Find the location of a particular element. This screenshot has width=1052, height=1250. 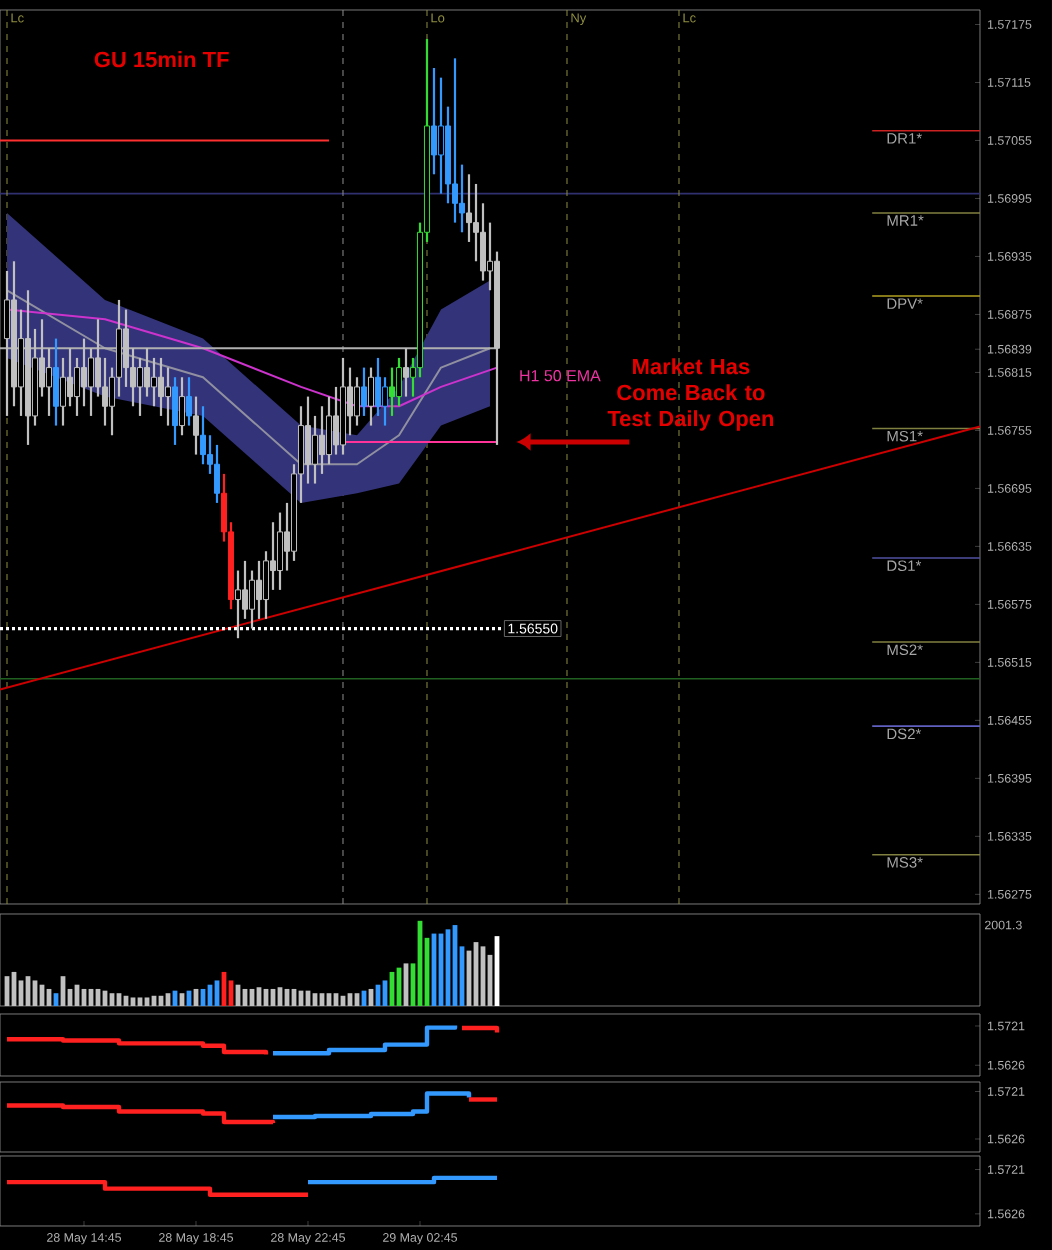

annotation: Market Has Come Back to Test Daily Open is located at coordinates (690, 394).